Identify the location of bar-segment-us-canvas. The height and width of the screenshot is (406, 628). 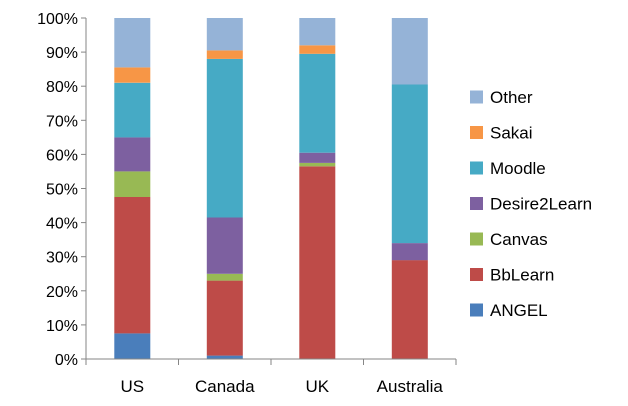
(132, 184).